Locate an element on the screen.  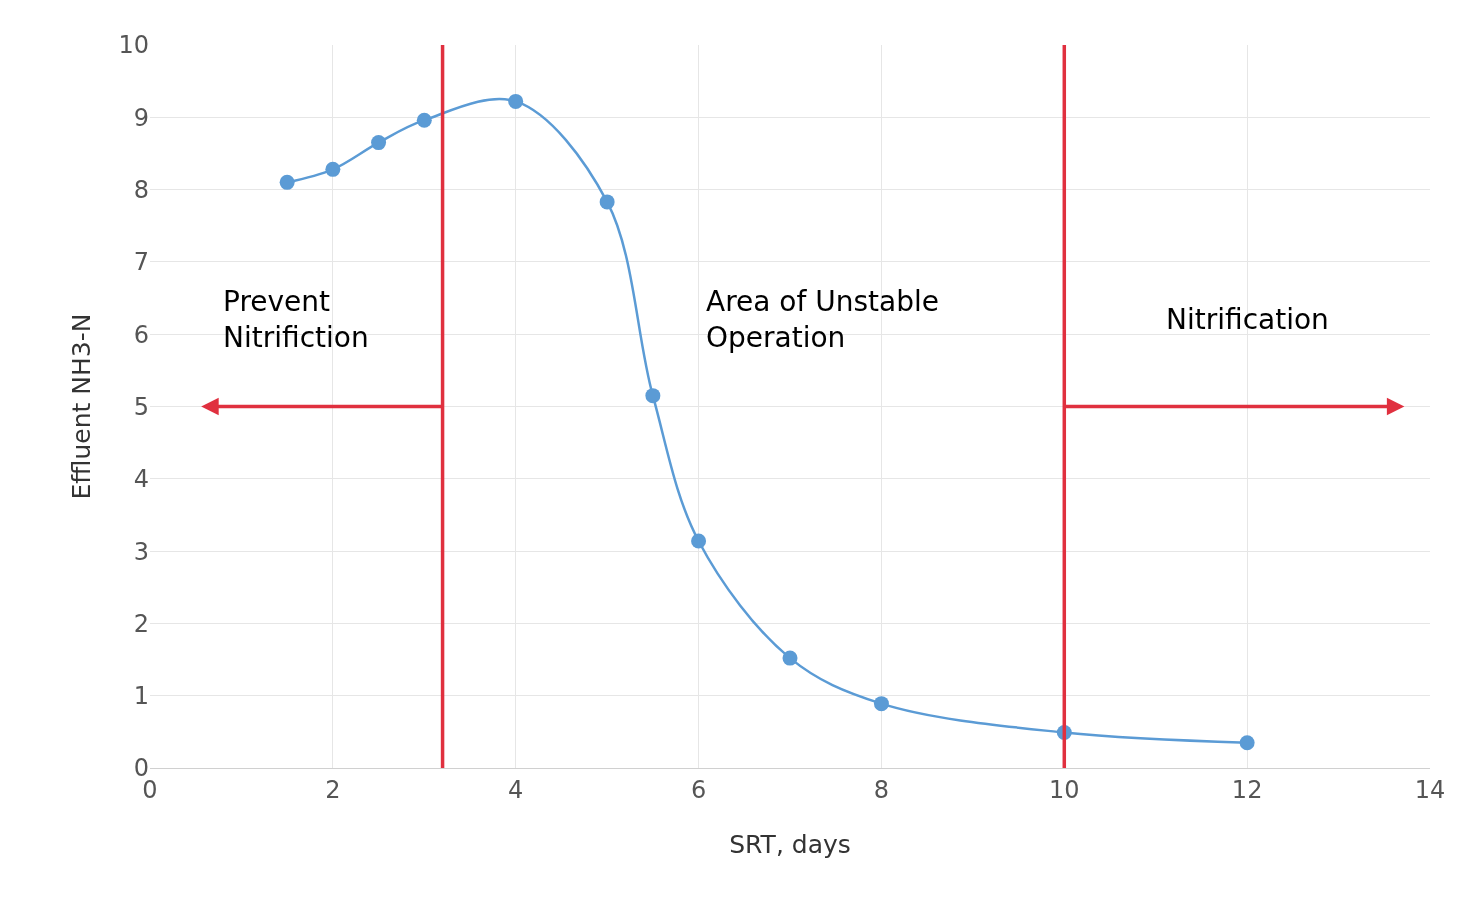
y-tick-label: 4 is located at coordinates (141, 479).